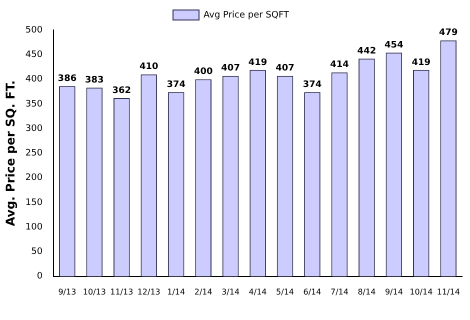  Describe the element at coordinates (34, 79) in the screenshot. I see `y-tick-label: 400` at that location.